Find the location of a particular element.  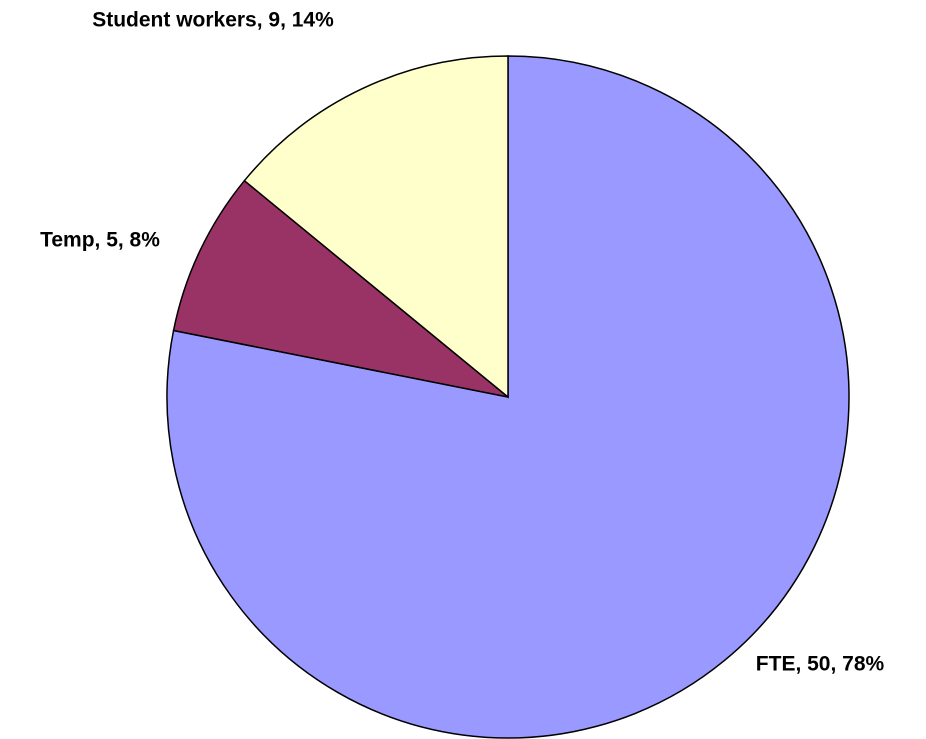

data-label: Student workers, 9, 14% is located at coordinates (213, 20).